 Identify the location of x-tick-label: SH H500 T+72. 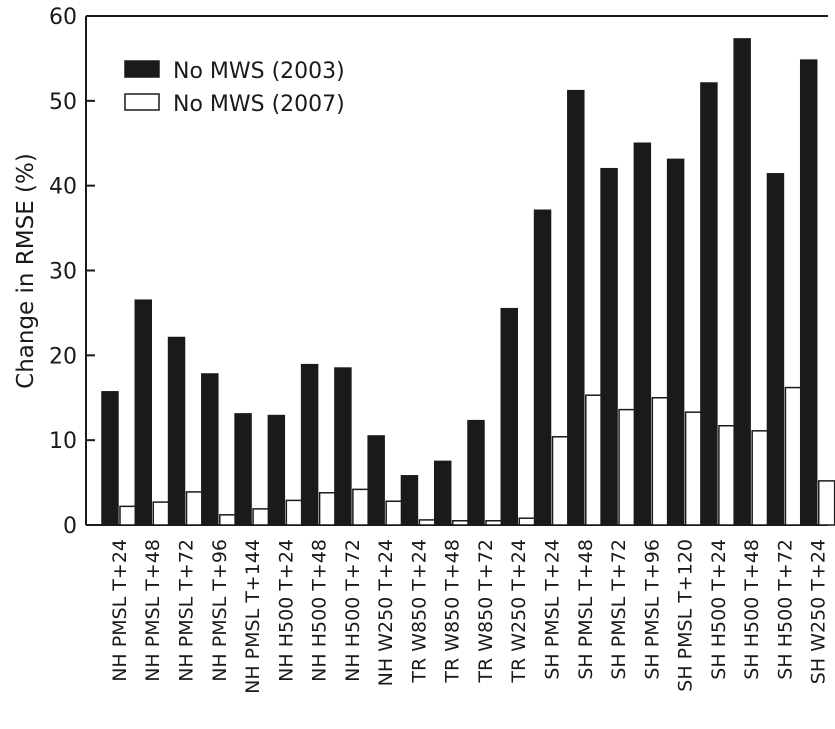
(785, 609).